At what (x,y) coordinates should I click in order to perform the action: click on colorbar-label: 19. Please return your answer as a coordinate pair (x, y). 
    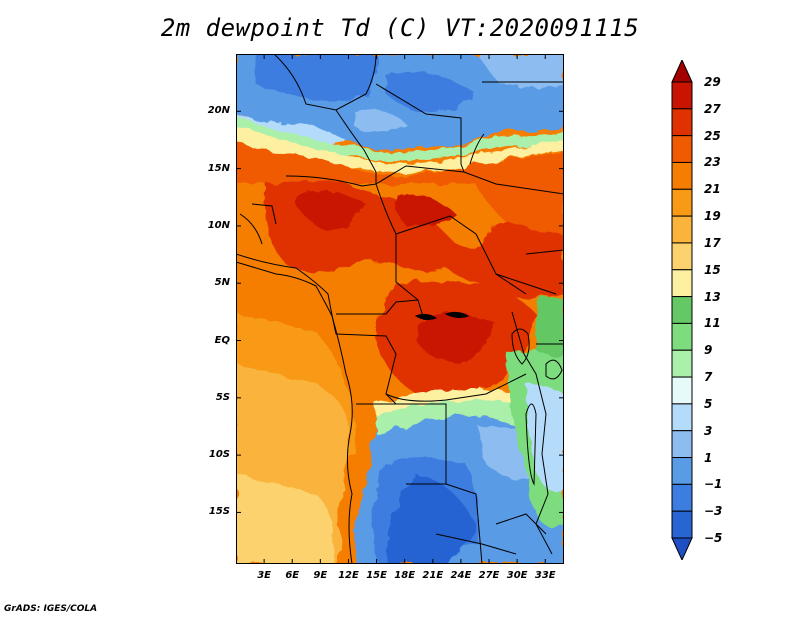
    Looking at the image, I should click on (712, 216).